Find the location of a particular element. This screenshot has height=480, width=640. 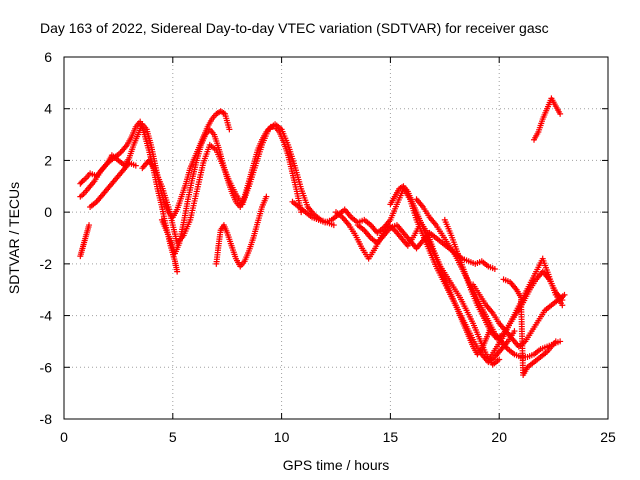

x-tick-label: 25 is located at coordinates (608, 437).